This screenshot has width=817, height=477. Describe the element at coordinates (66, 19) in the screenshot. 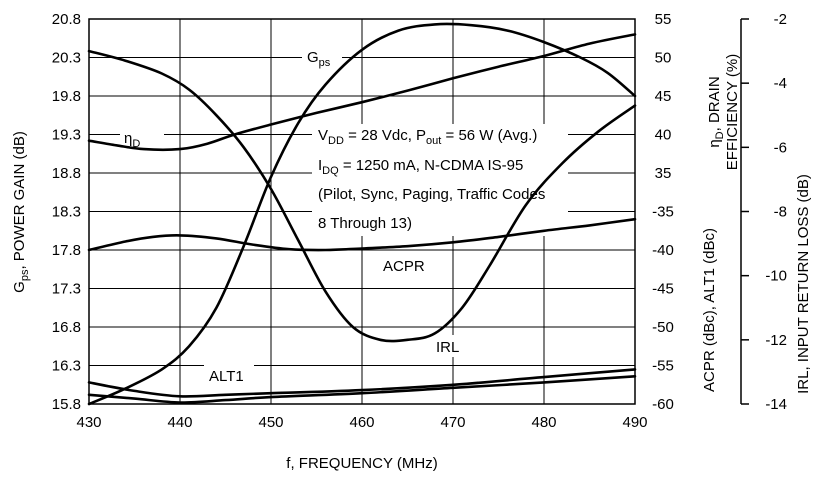

I see `left-tick-label: 20.8` at that location.